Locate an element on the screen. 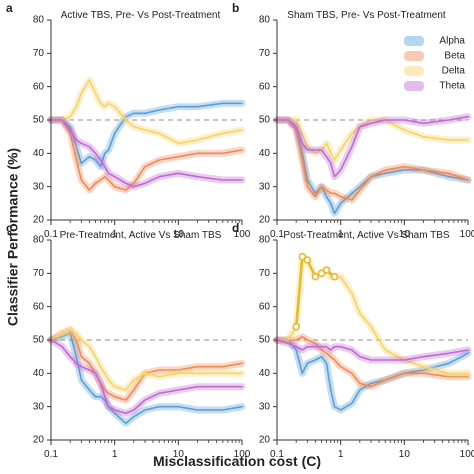 The image size is (474, 474). panel-letter: c is located at coordinates (9, 228).